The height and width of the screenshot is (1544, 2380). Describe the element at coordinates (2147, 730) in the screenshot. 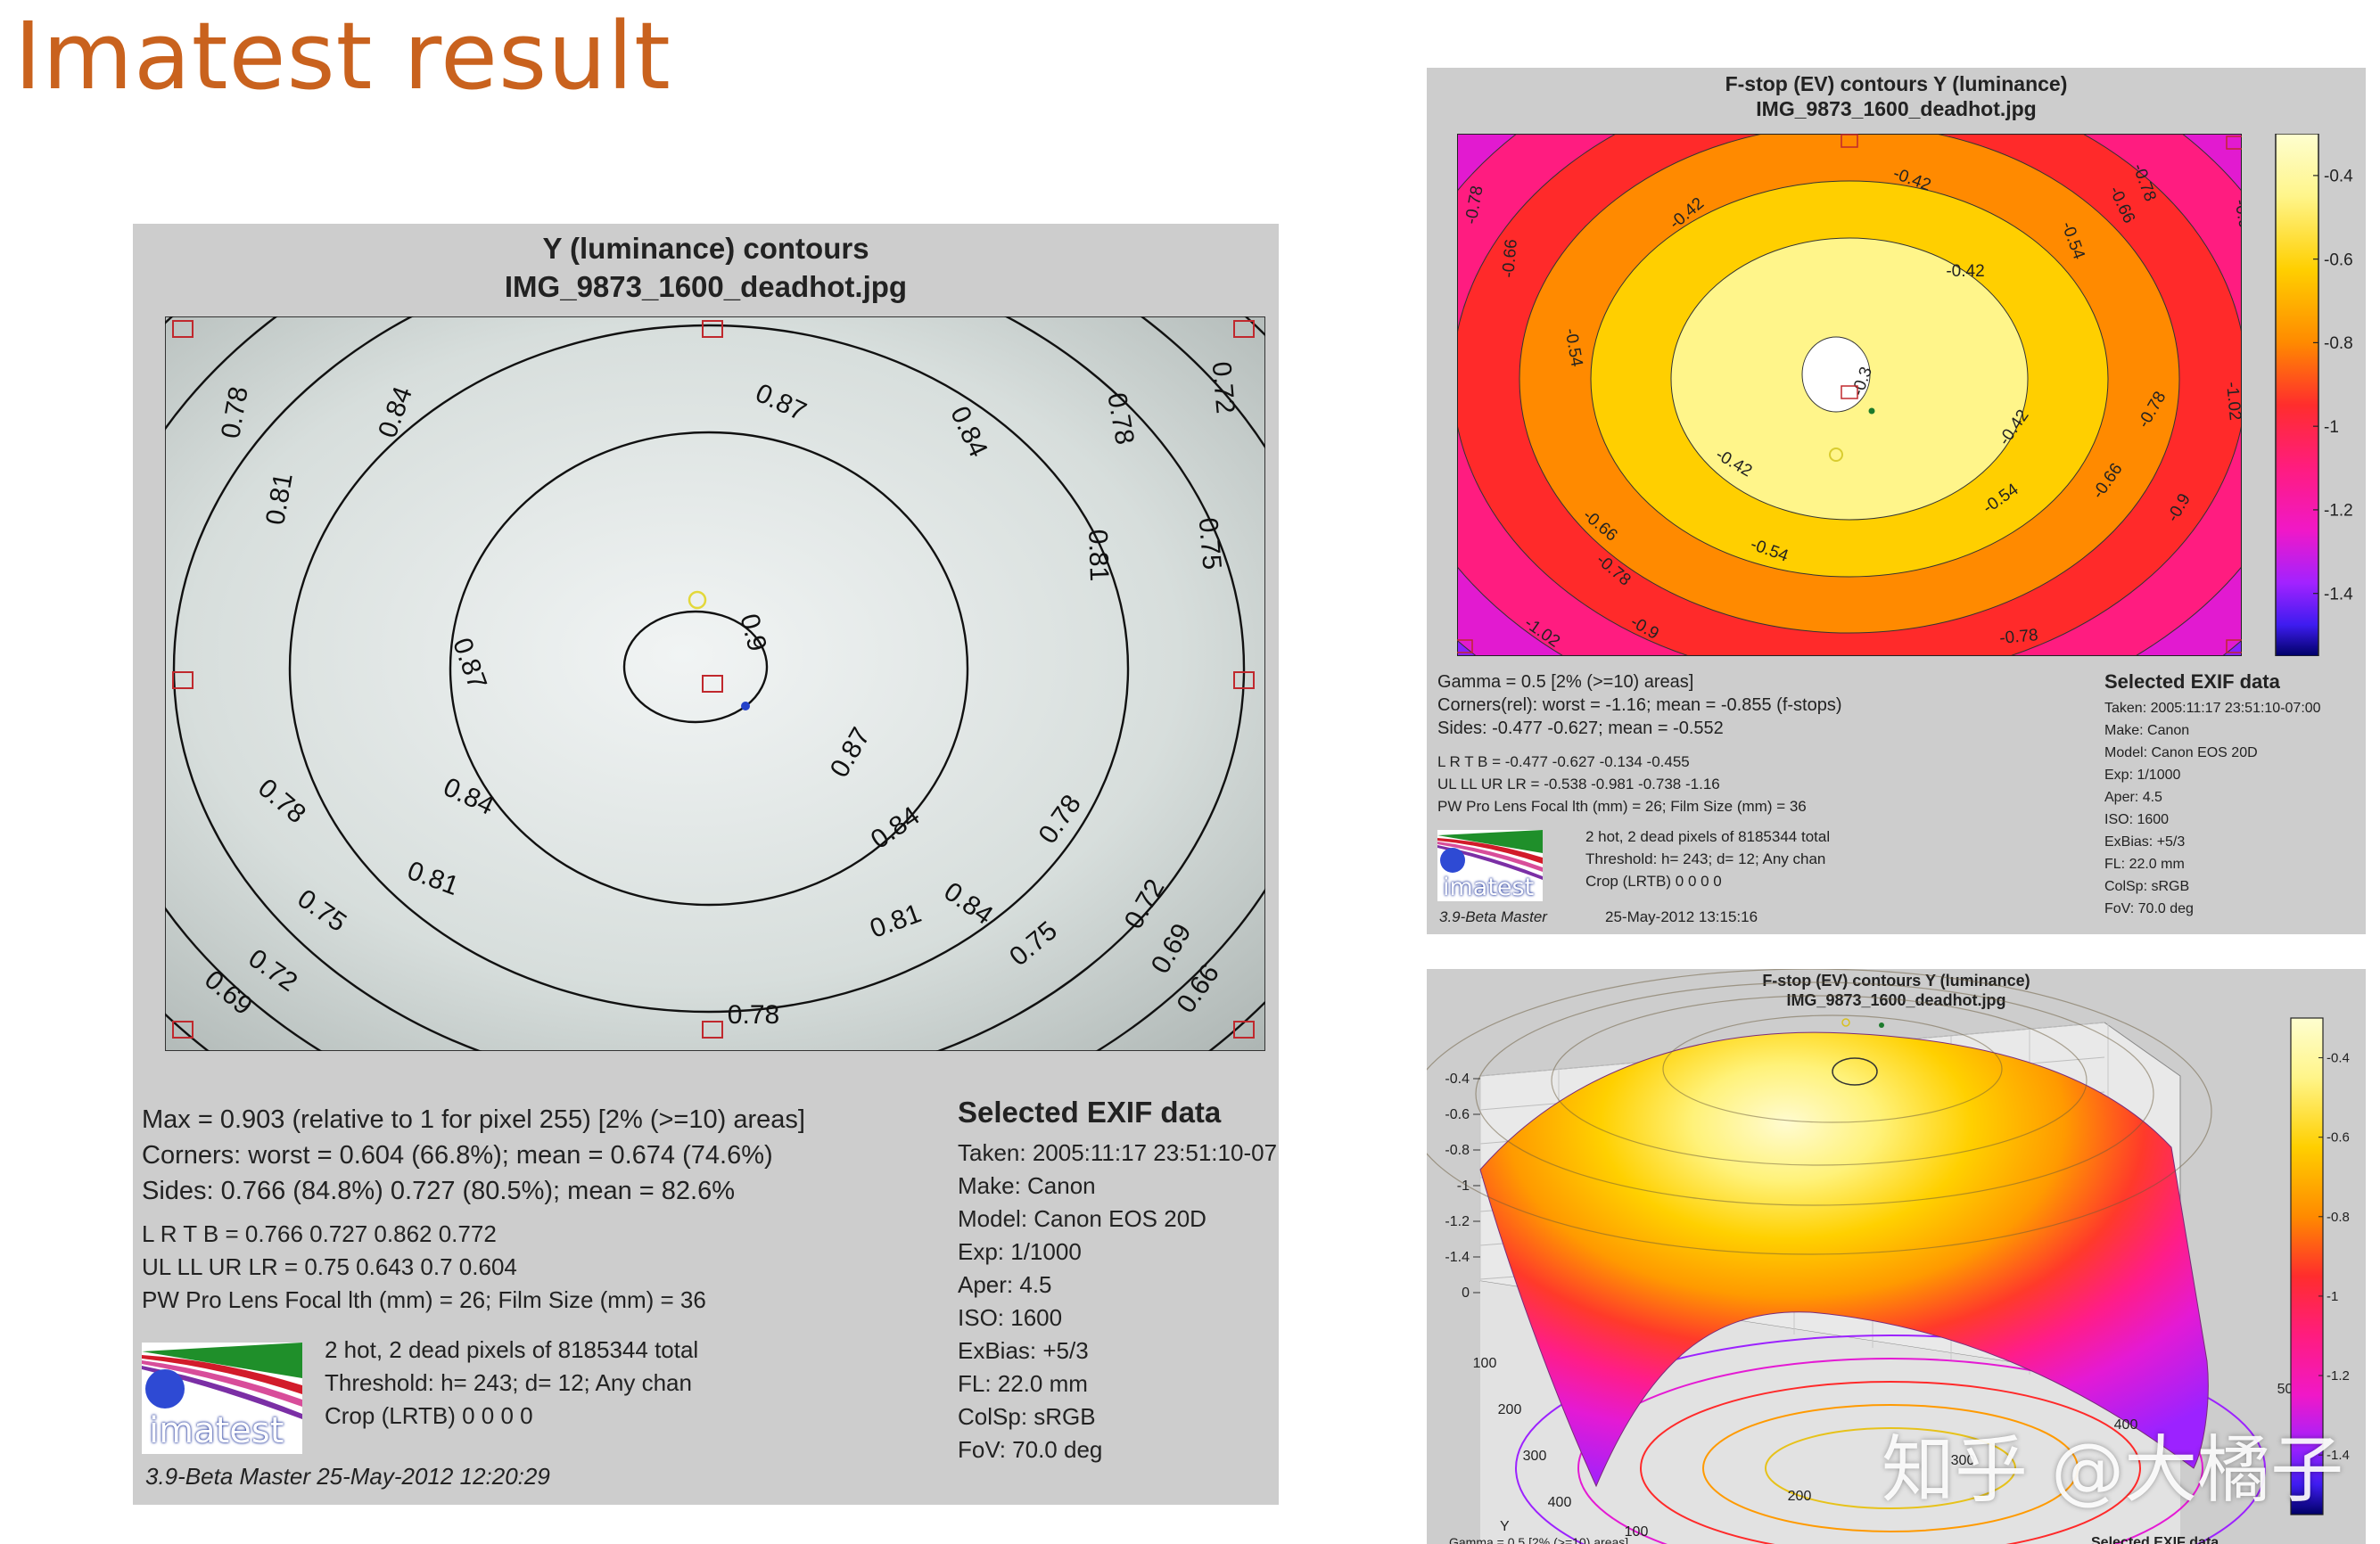

I see `exif-line: Make: Canon` at that location.